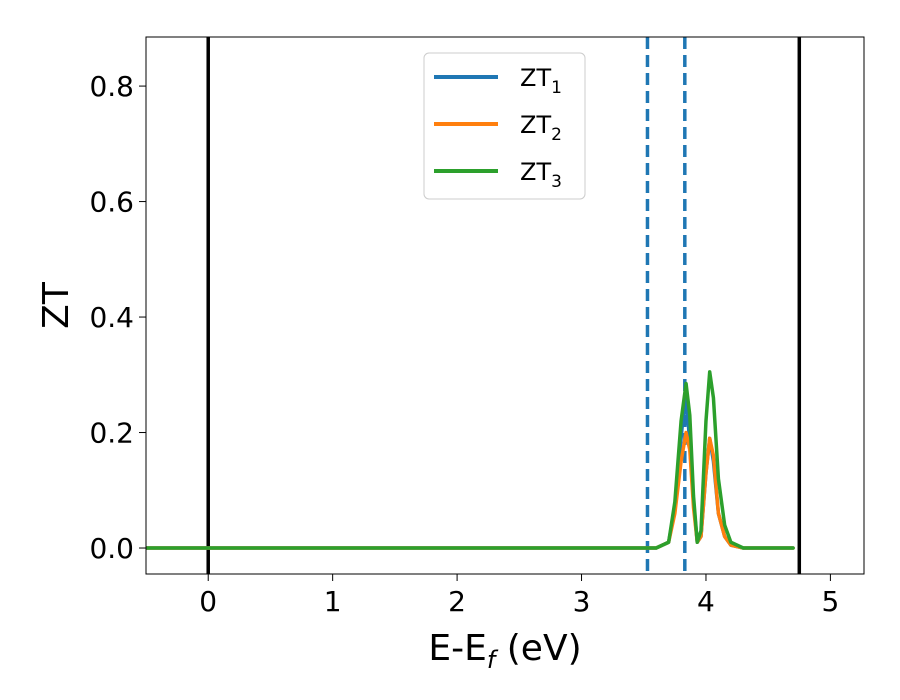  I want to click on x-axis-title-unit: (eV), so click(538, 648).